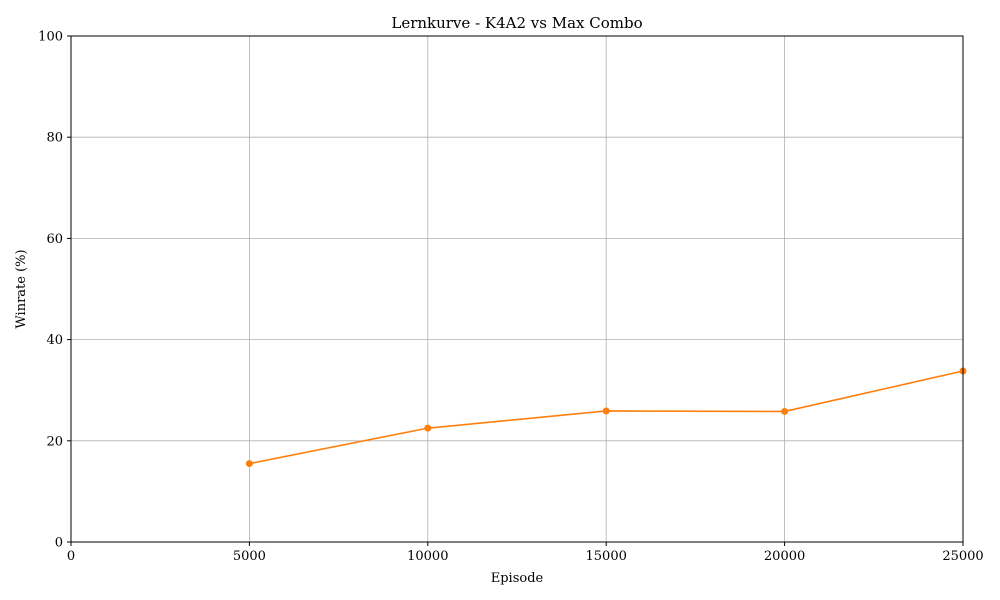 The width and height of the screenshot is (1000, 600). What do you see at coordinates (71, 556) in the screenshot?
I see `x-tick-label: 0` at bounding box center [71, 556].